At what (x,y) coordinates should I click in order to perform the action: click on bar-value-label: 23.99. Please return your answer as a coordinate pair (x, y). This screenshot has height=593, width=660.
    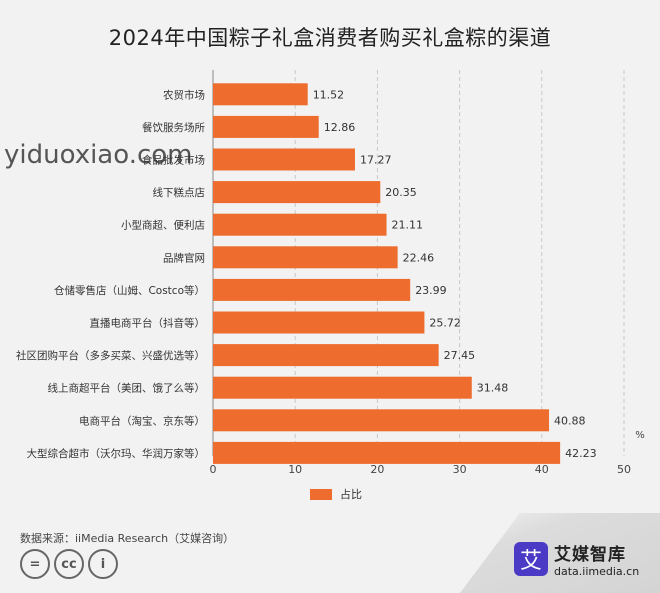
    Looking at the image, I should click on (431, 290).